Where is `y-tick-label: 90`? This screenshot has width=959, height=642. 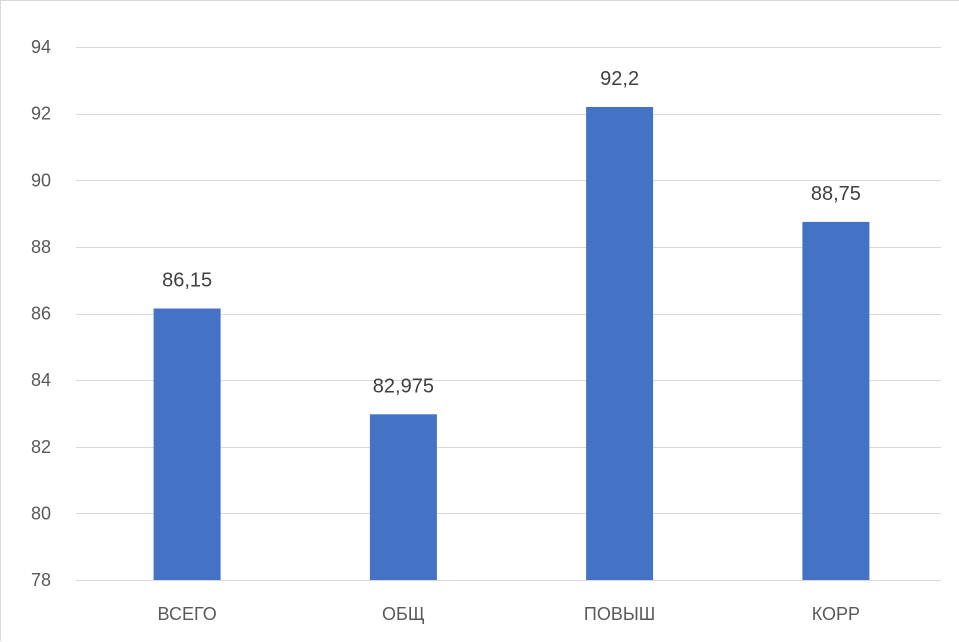 y-tick-label: 90 is located at coordinates (41, 180).